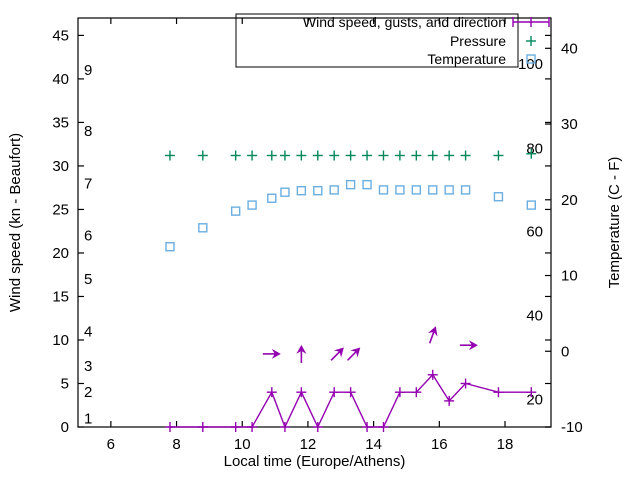 Image resolution: width=640 pixels, height=480 pixels. Describe the element at coordinates (88, 366) in the screenshot. I see `beaufort-label: 3` at that location.